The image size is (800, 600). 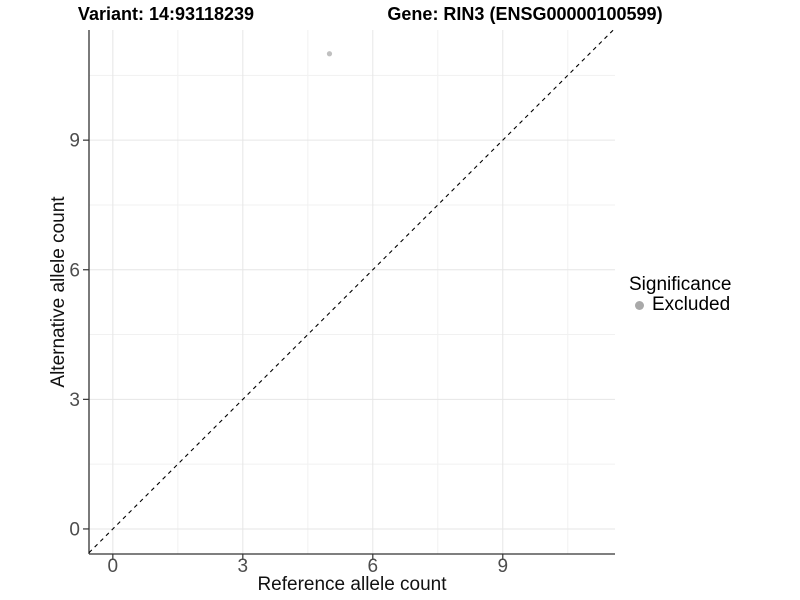 I want to click on x-tick-label: 0, so click(x=113, y=566).